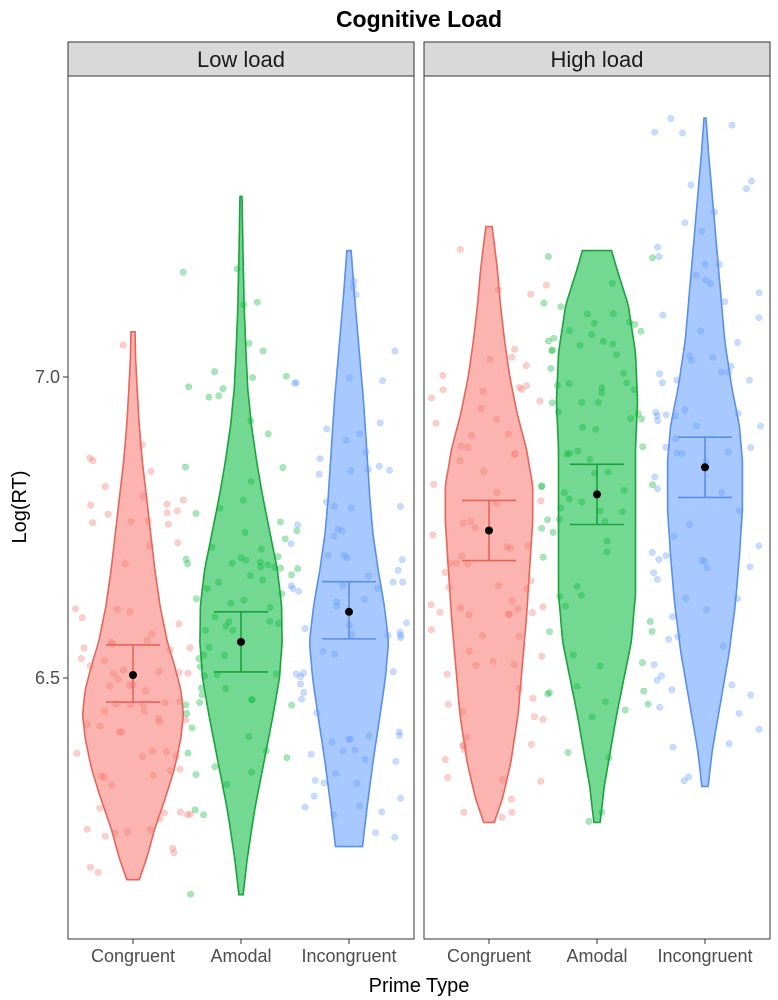  What do you see at coordinates (241, 641) in the screenshot?
I see `mean-point` at bounding box center [241, 641].